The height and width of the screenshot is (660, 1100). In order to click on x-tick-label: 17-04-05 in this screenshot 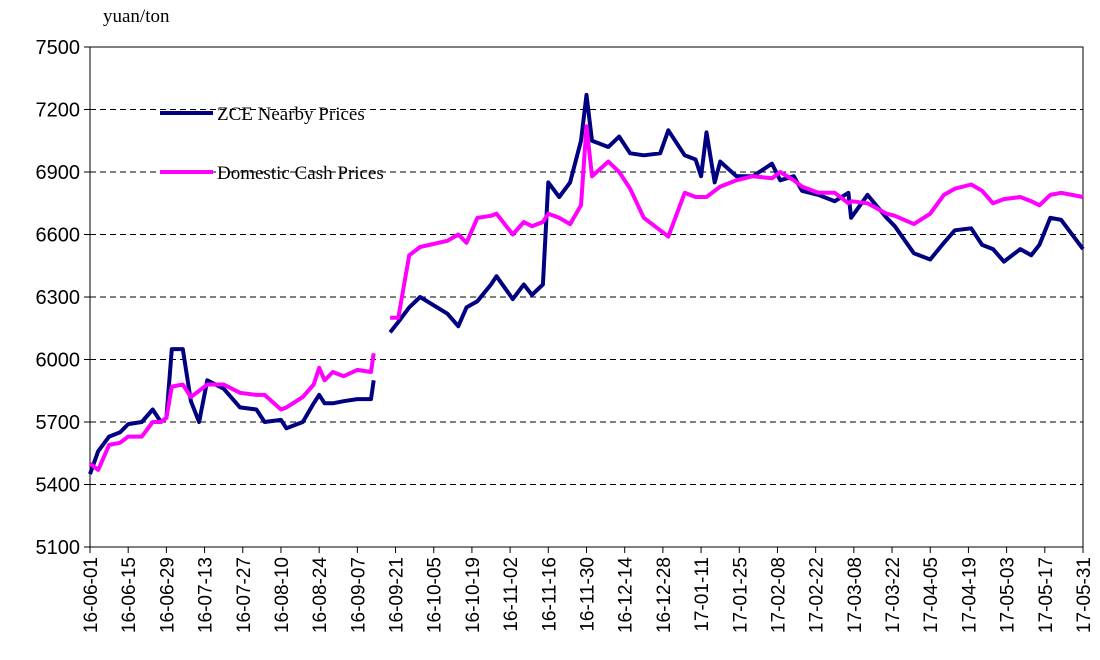, I will do `click(931, 595)`.